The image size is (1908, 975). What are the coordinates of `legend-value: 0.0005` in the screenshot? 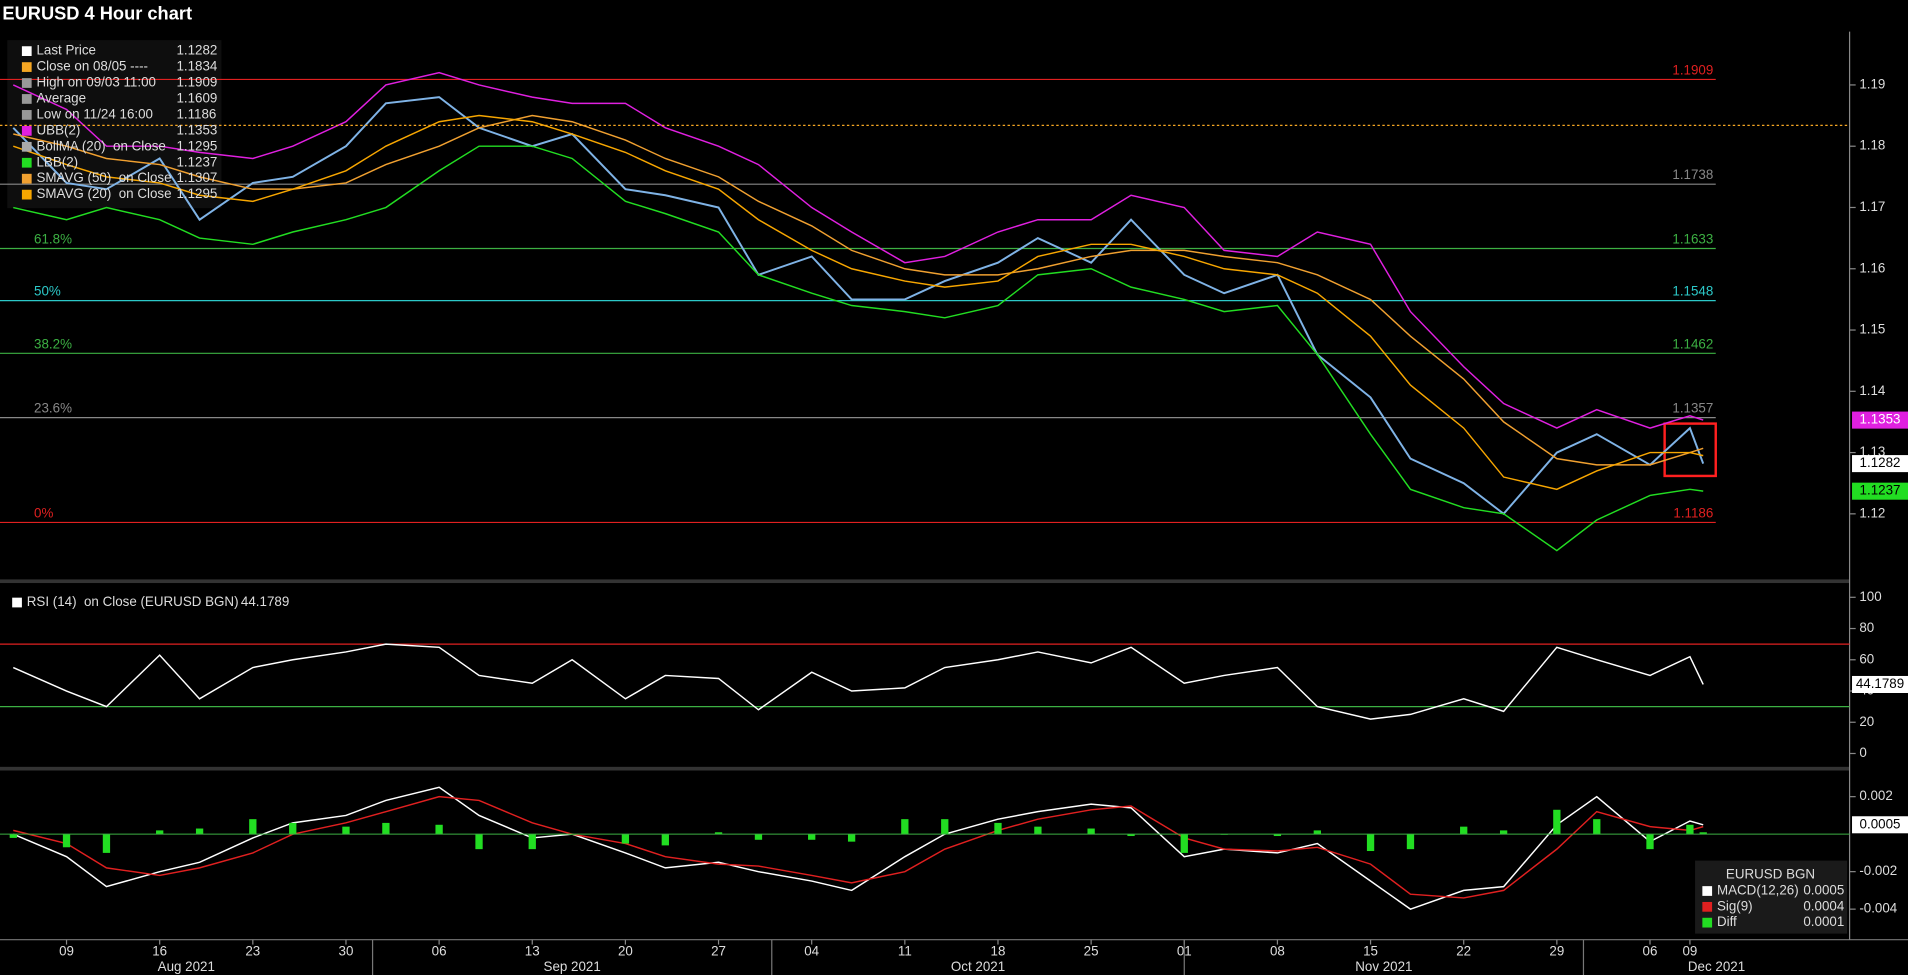 It's located at (1823, 890).